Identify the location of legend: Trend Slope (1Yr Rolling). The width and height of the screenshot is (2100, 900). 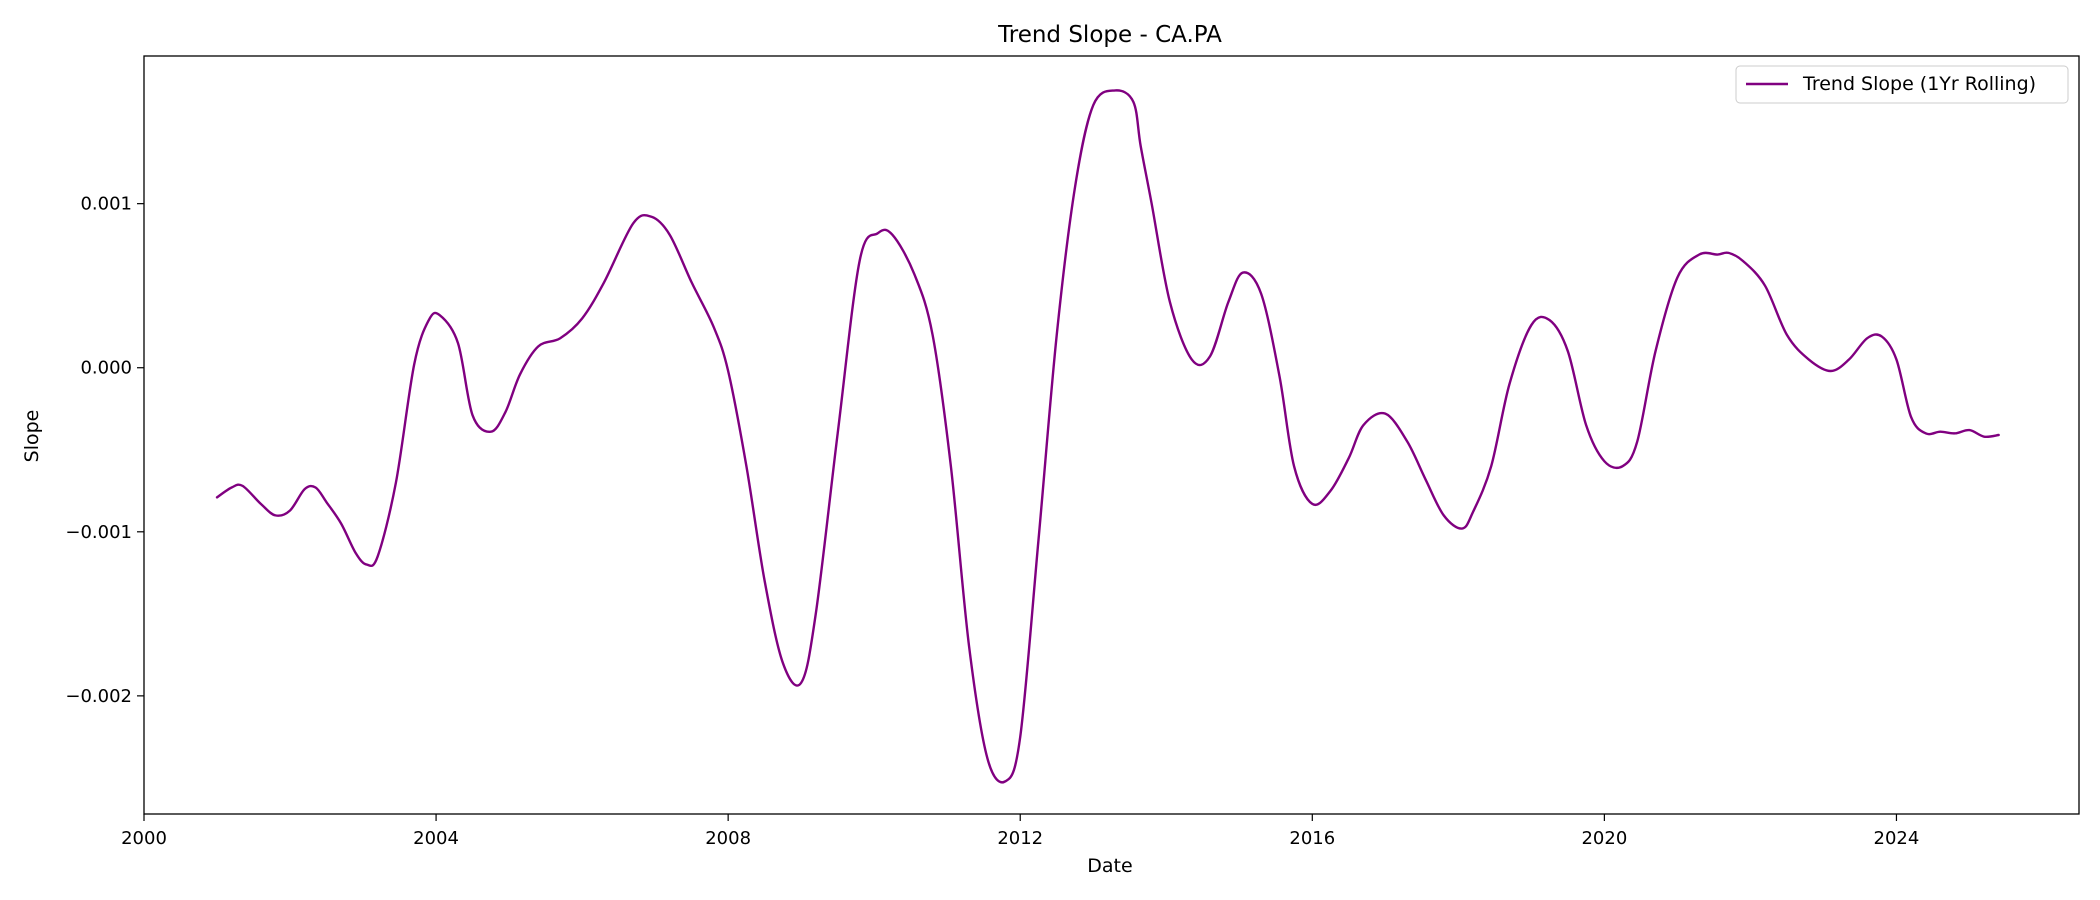
(1902, 84).